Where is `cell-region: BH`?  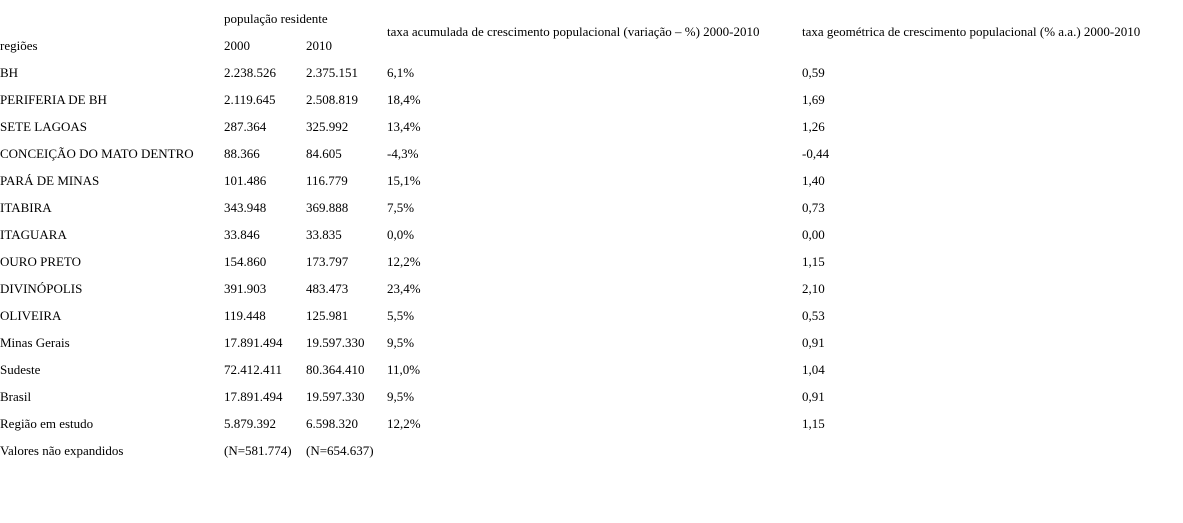
cell-region: BH is located at coordinates (9, 72).